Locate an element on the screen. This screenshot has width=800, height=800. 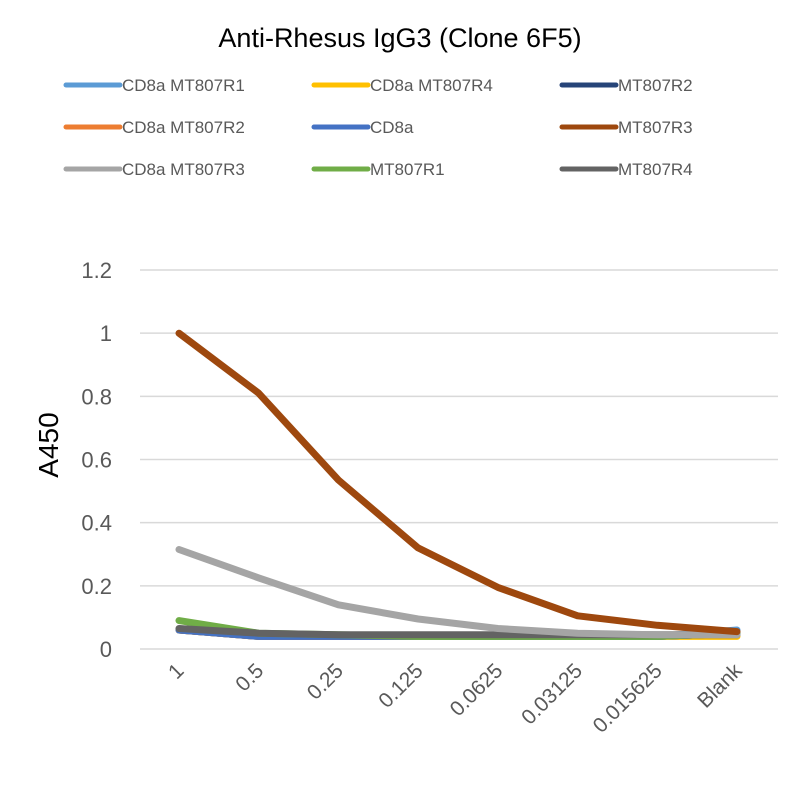
x-tick-label: 1 is located at coordinates (176, 671).